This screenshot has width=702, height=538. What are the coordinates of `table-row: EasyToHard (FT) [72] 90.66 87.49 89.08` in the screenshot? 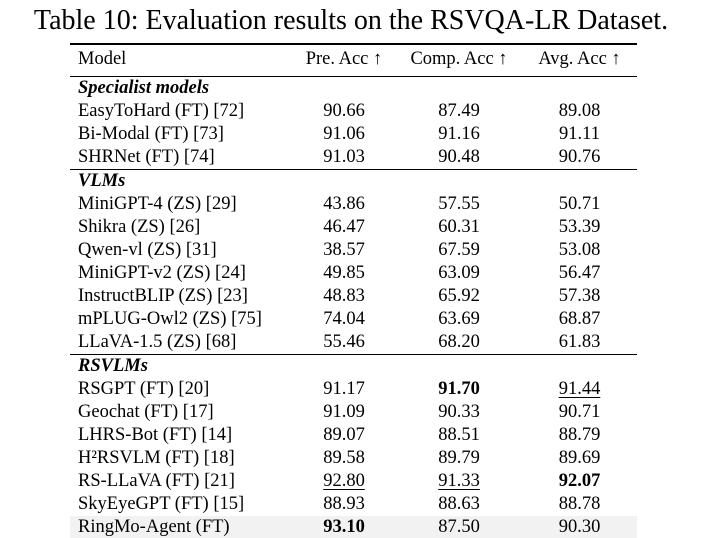 It's located at (353, 111).